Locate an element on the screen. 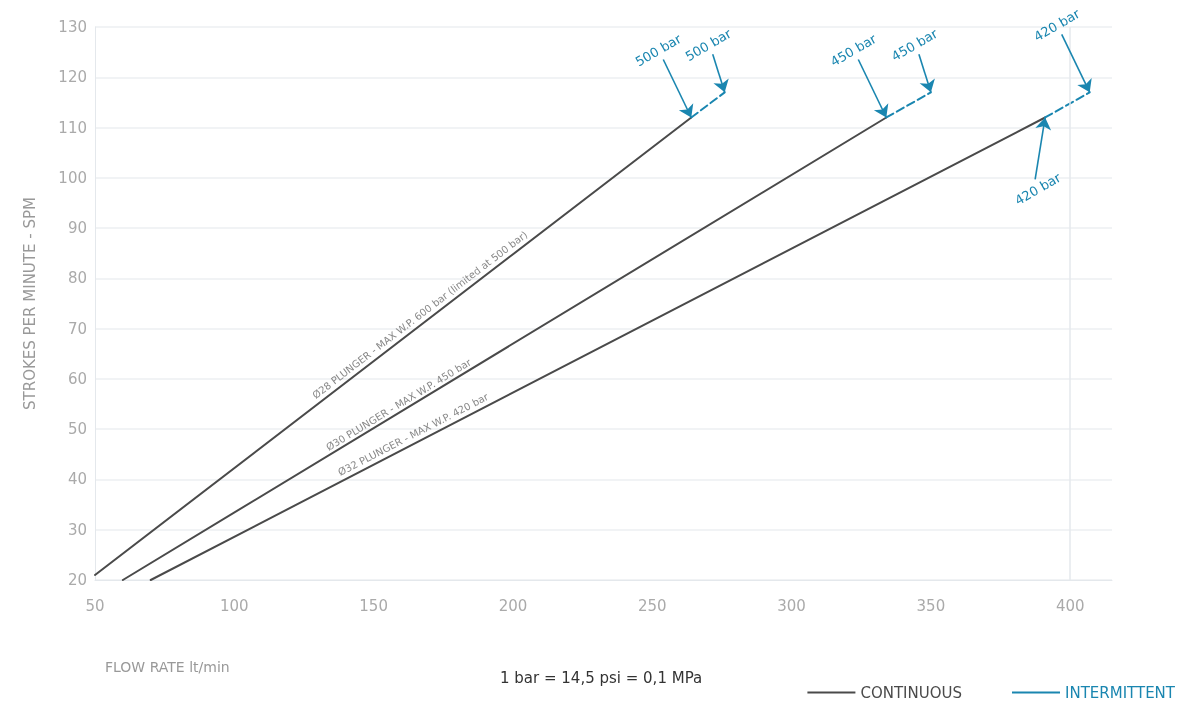 The width and height of the screenshot is (1190, 727). x-tick-label: 200 is located at coordinates (513, 605).